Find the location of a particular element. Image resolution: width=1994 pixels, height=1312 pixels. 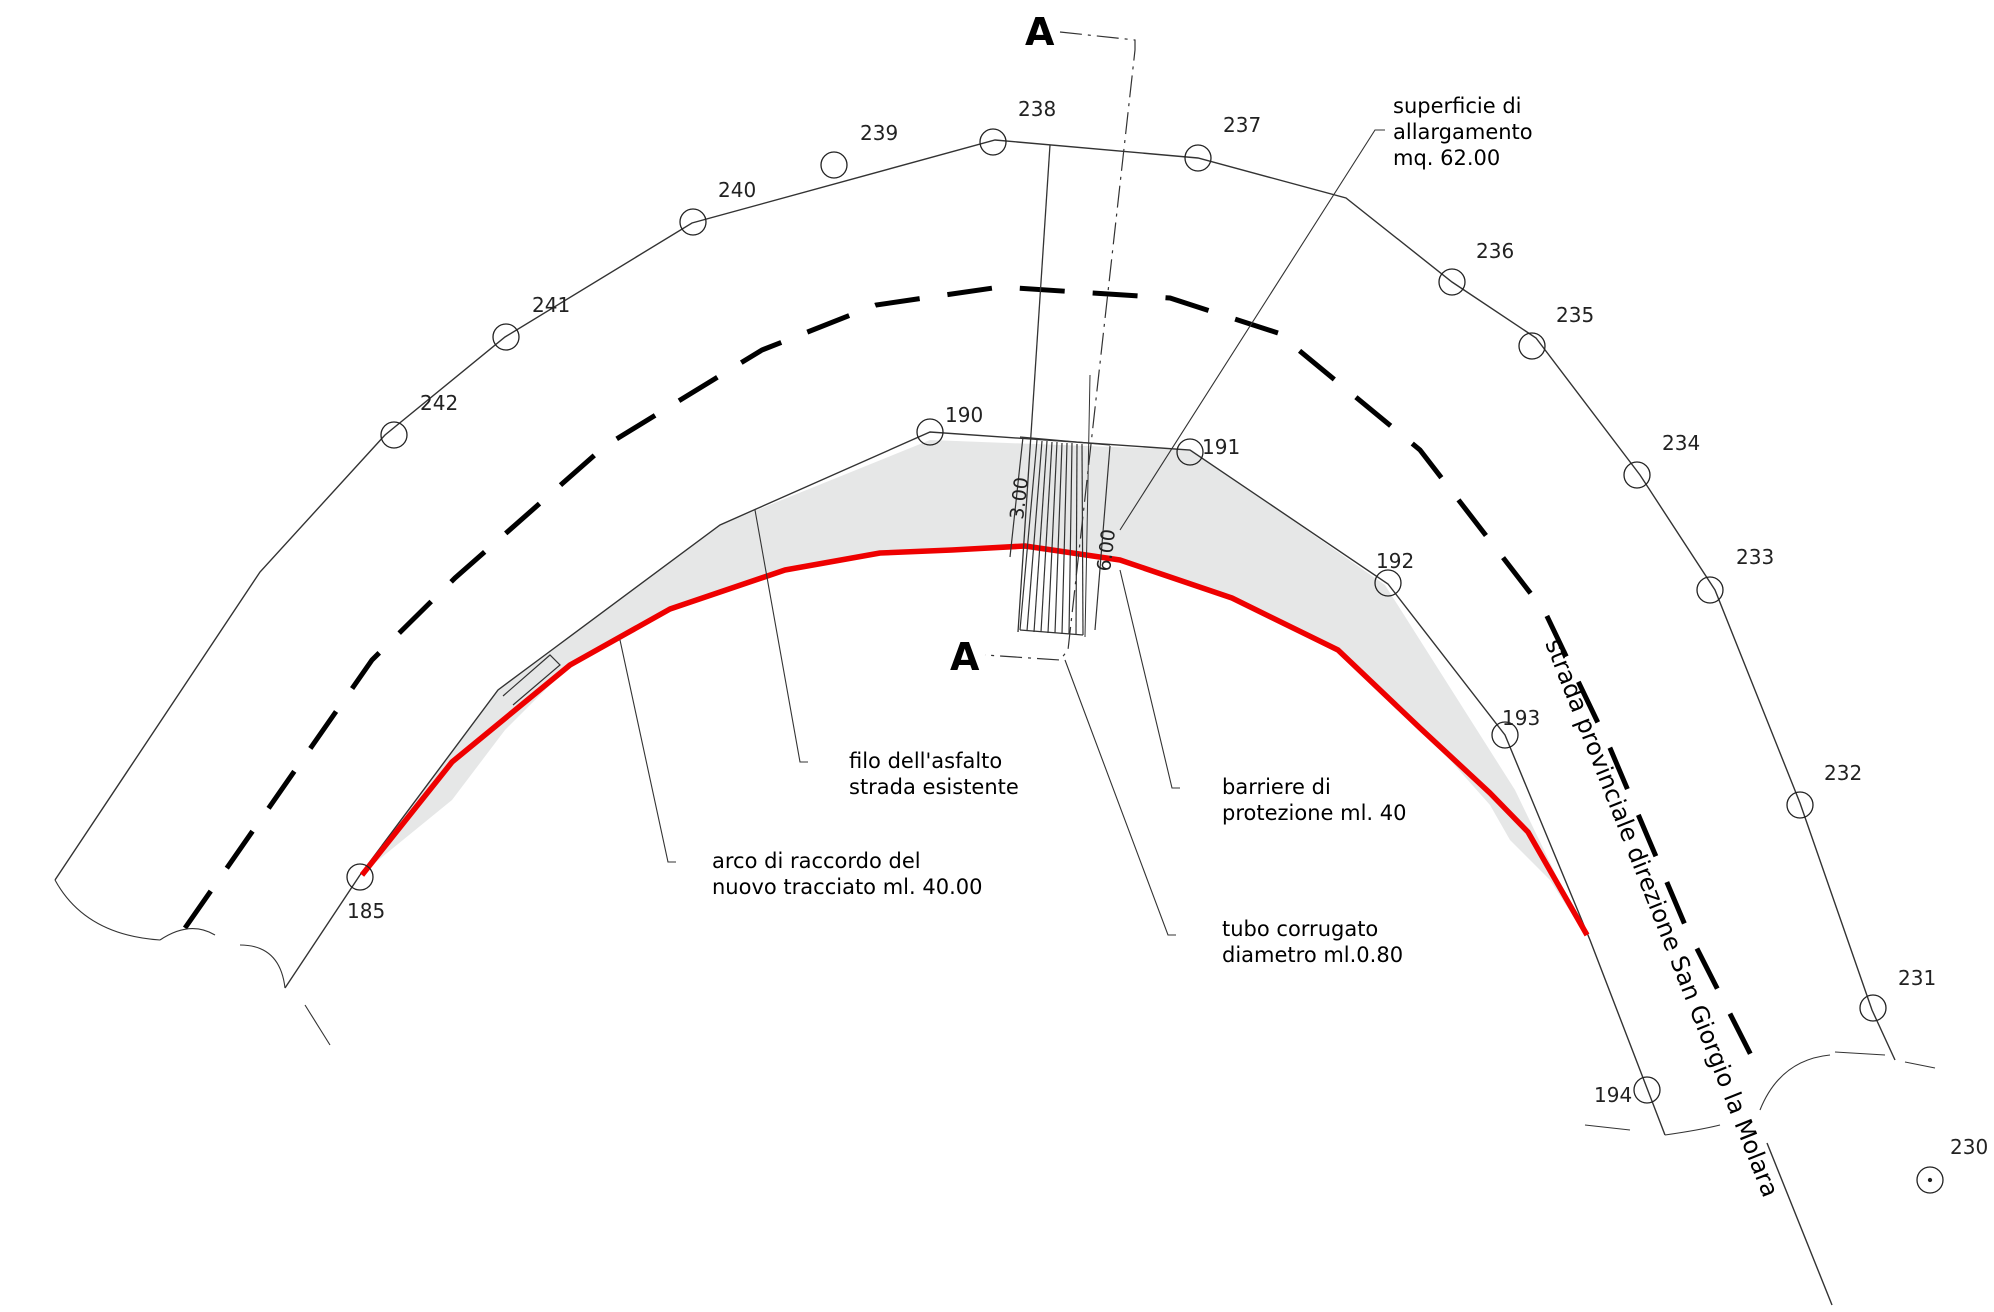

label-185: 185 is located at coordinates (366, 911).